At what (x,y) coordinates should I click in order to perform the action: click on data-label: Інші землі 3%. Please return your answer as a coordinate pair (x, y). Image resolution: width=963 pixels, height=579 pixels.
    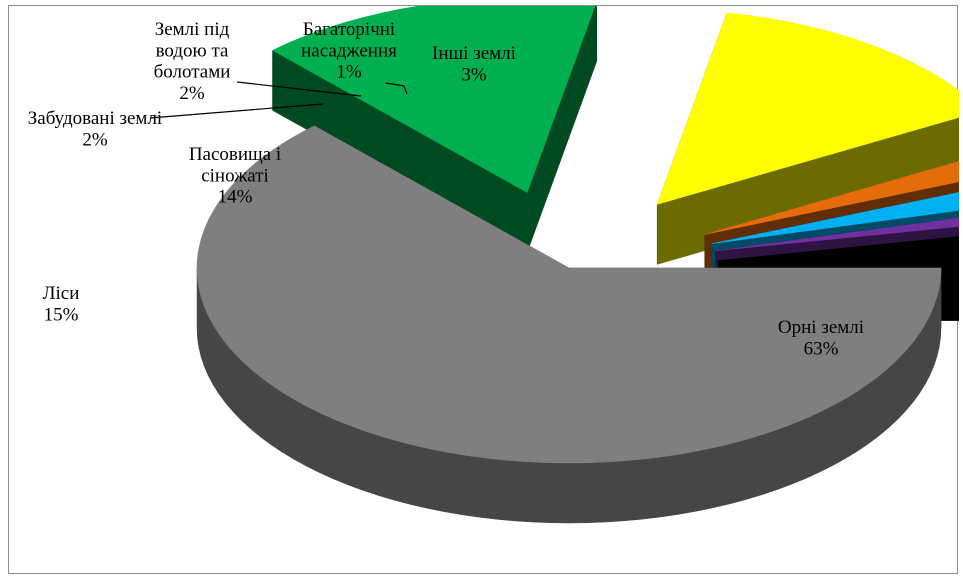
    Looking at the image, I should click on (474, 64).